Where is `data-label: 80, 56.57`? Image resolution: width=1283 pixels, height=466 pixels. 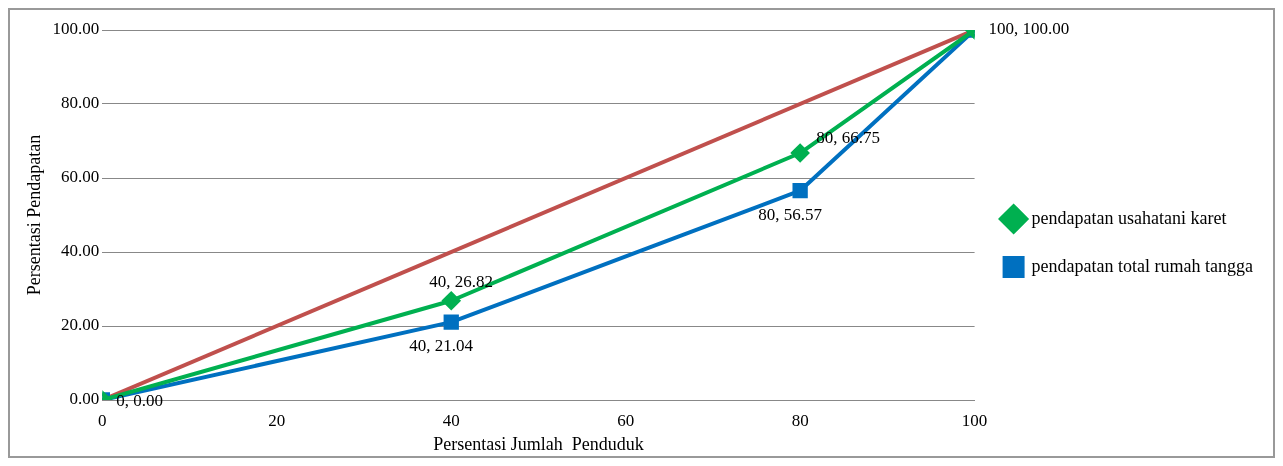
data-label: 80, 56.57 is located at coordinates (790, 214).